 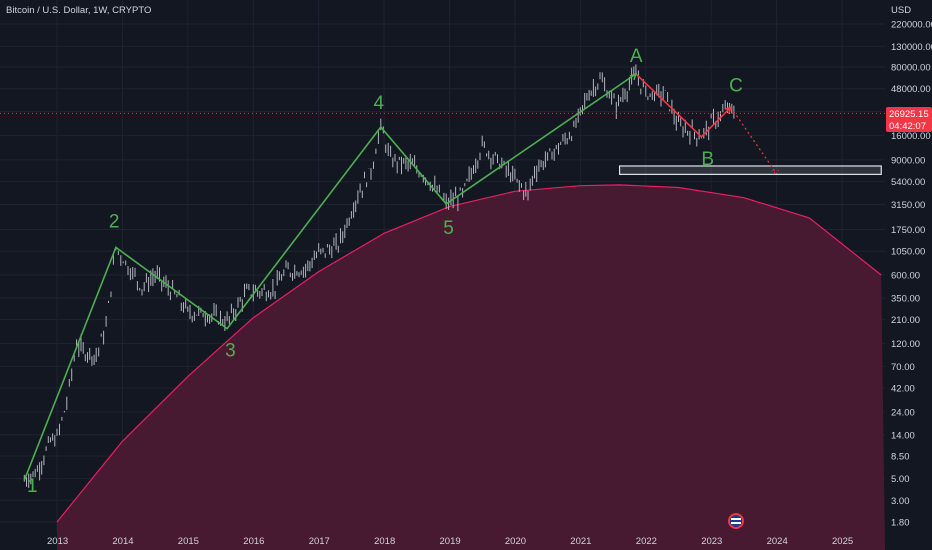 What do you see at coordinates (379, 103) in the screenshot?
I see `wave-label-4: 4` at bounding box center [379, 103].